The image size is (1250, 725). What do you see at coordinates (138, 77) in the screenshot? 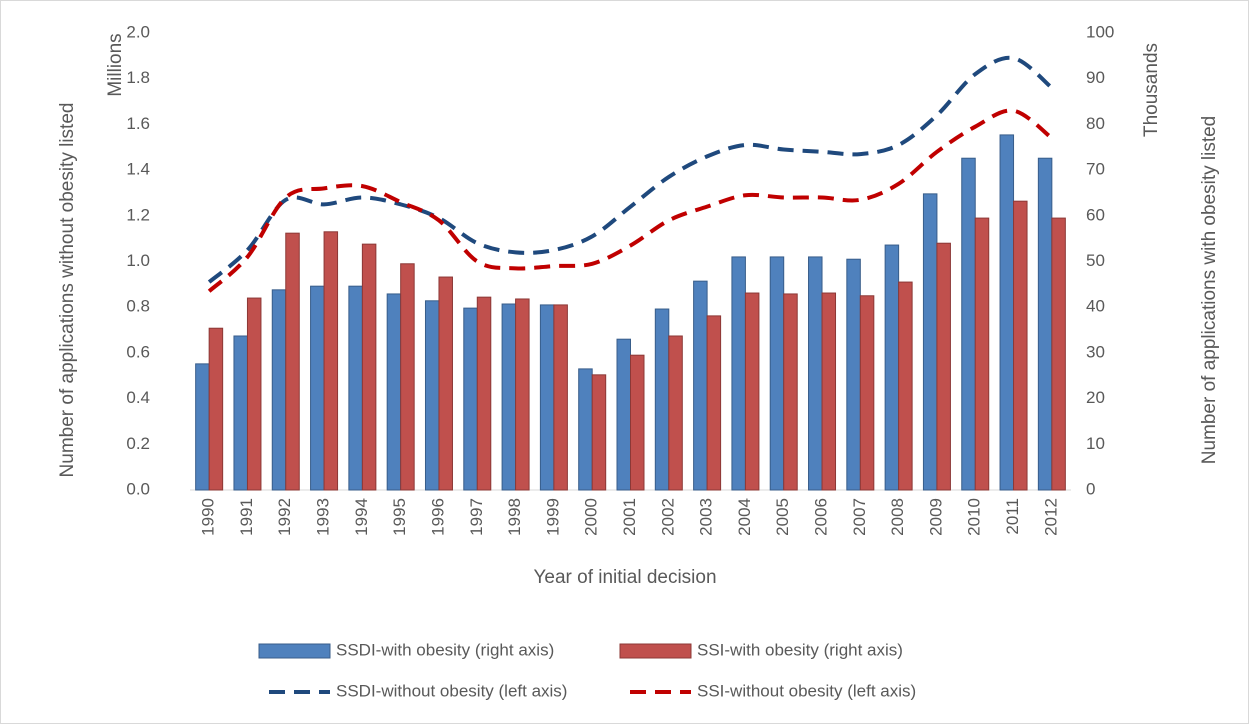
I see `y-tick-label: 1.8` at bounding box center [138, 77].